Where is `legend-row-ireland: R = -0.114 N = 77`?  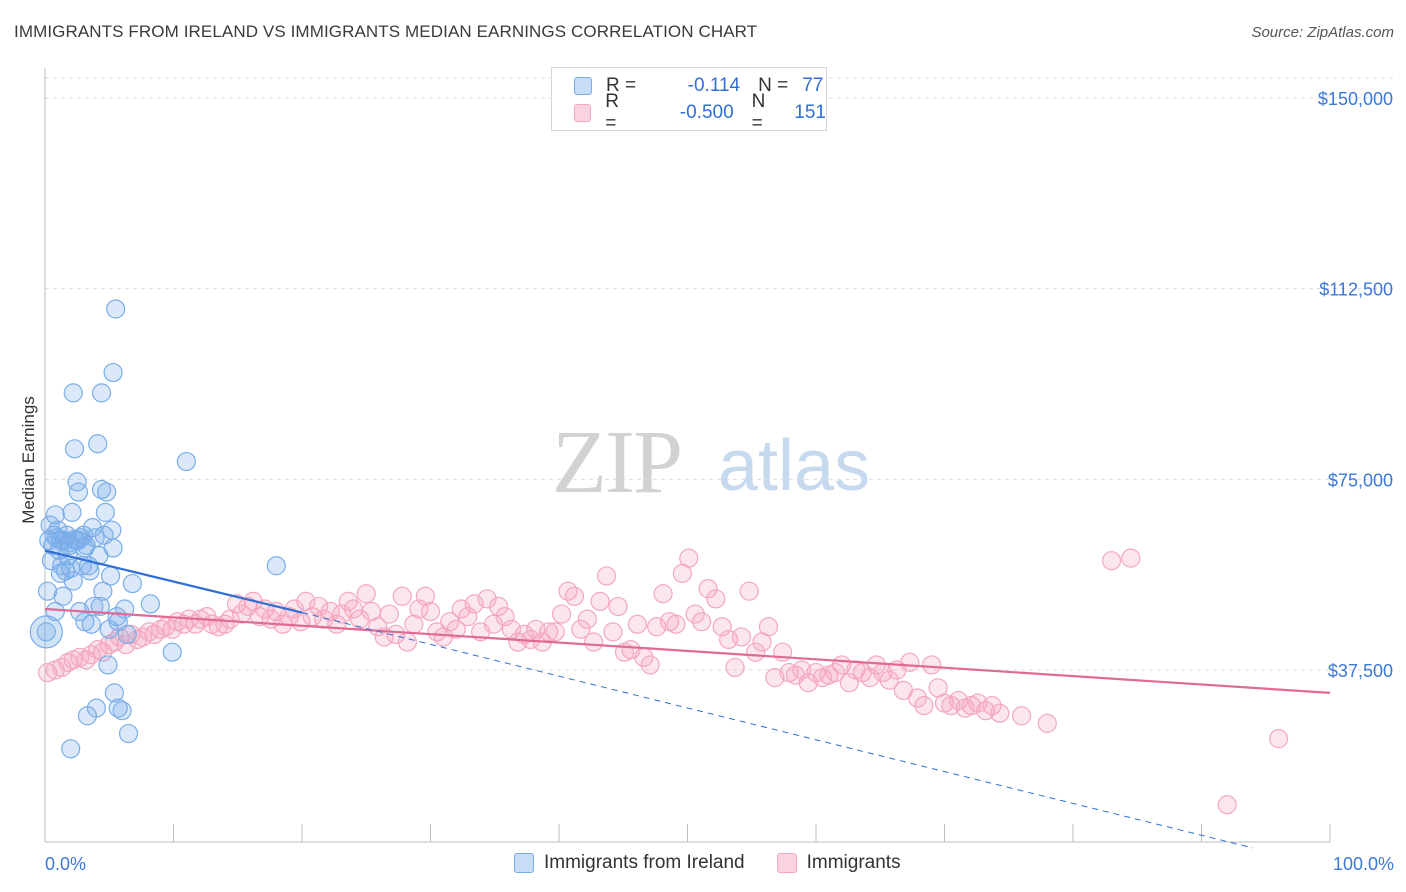
legend-row-ireland: R = -0.114 N = 77 is located at coordinates (698, 86).